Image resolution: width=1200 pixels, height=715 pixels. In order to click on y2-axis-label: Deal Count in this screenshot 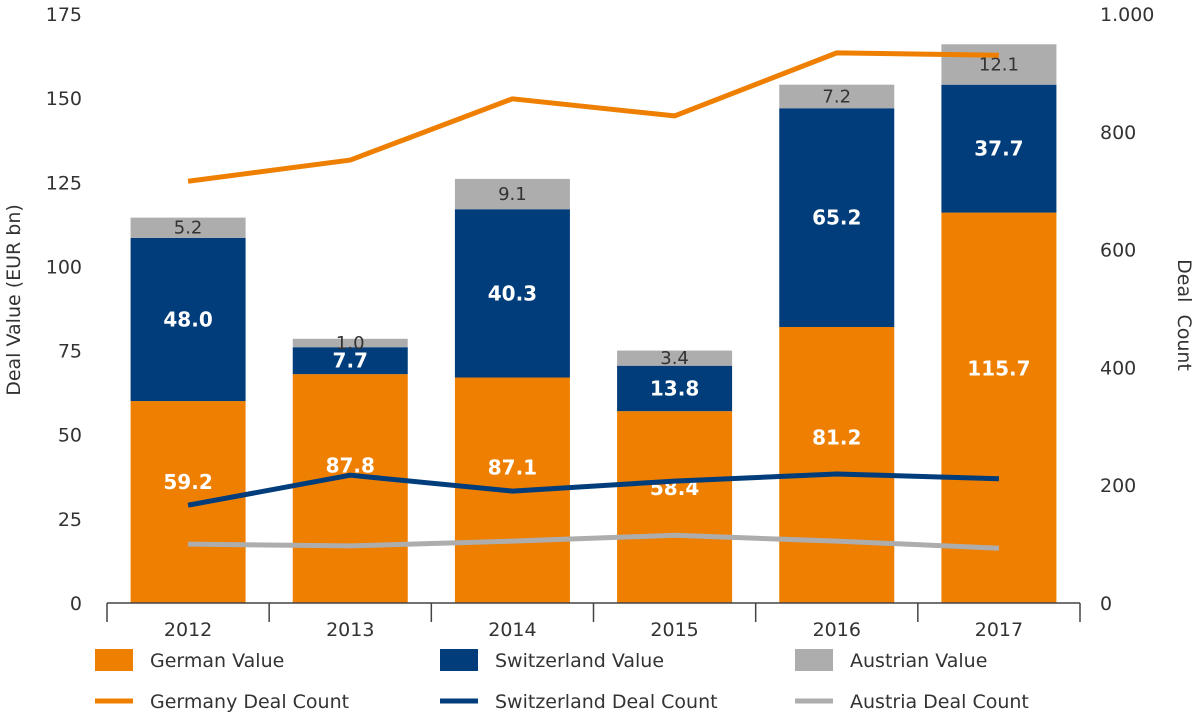, I will do `click(1184, 315)`.